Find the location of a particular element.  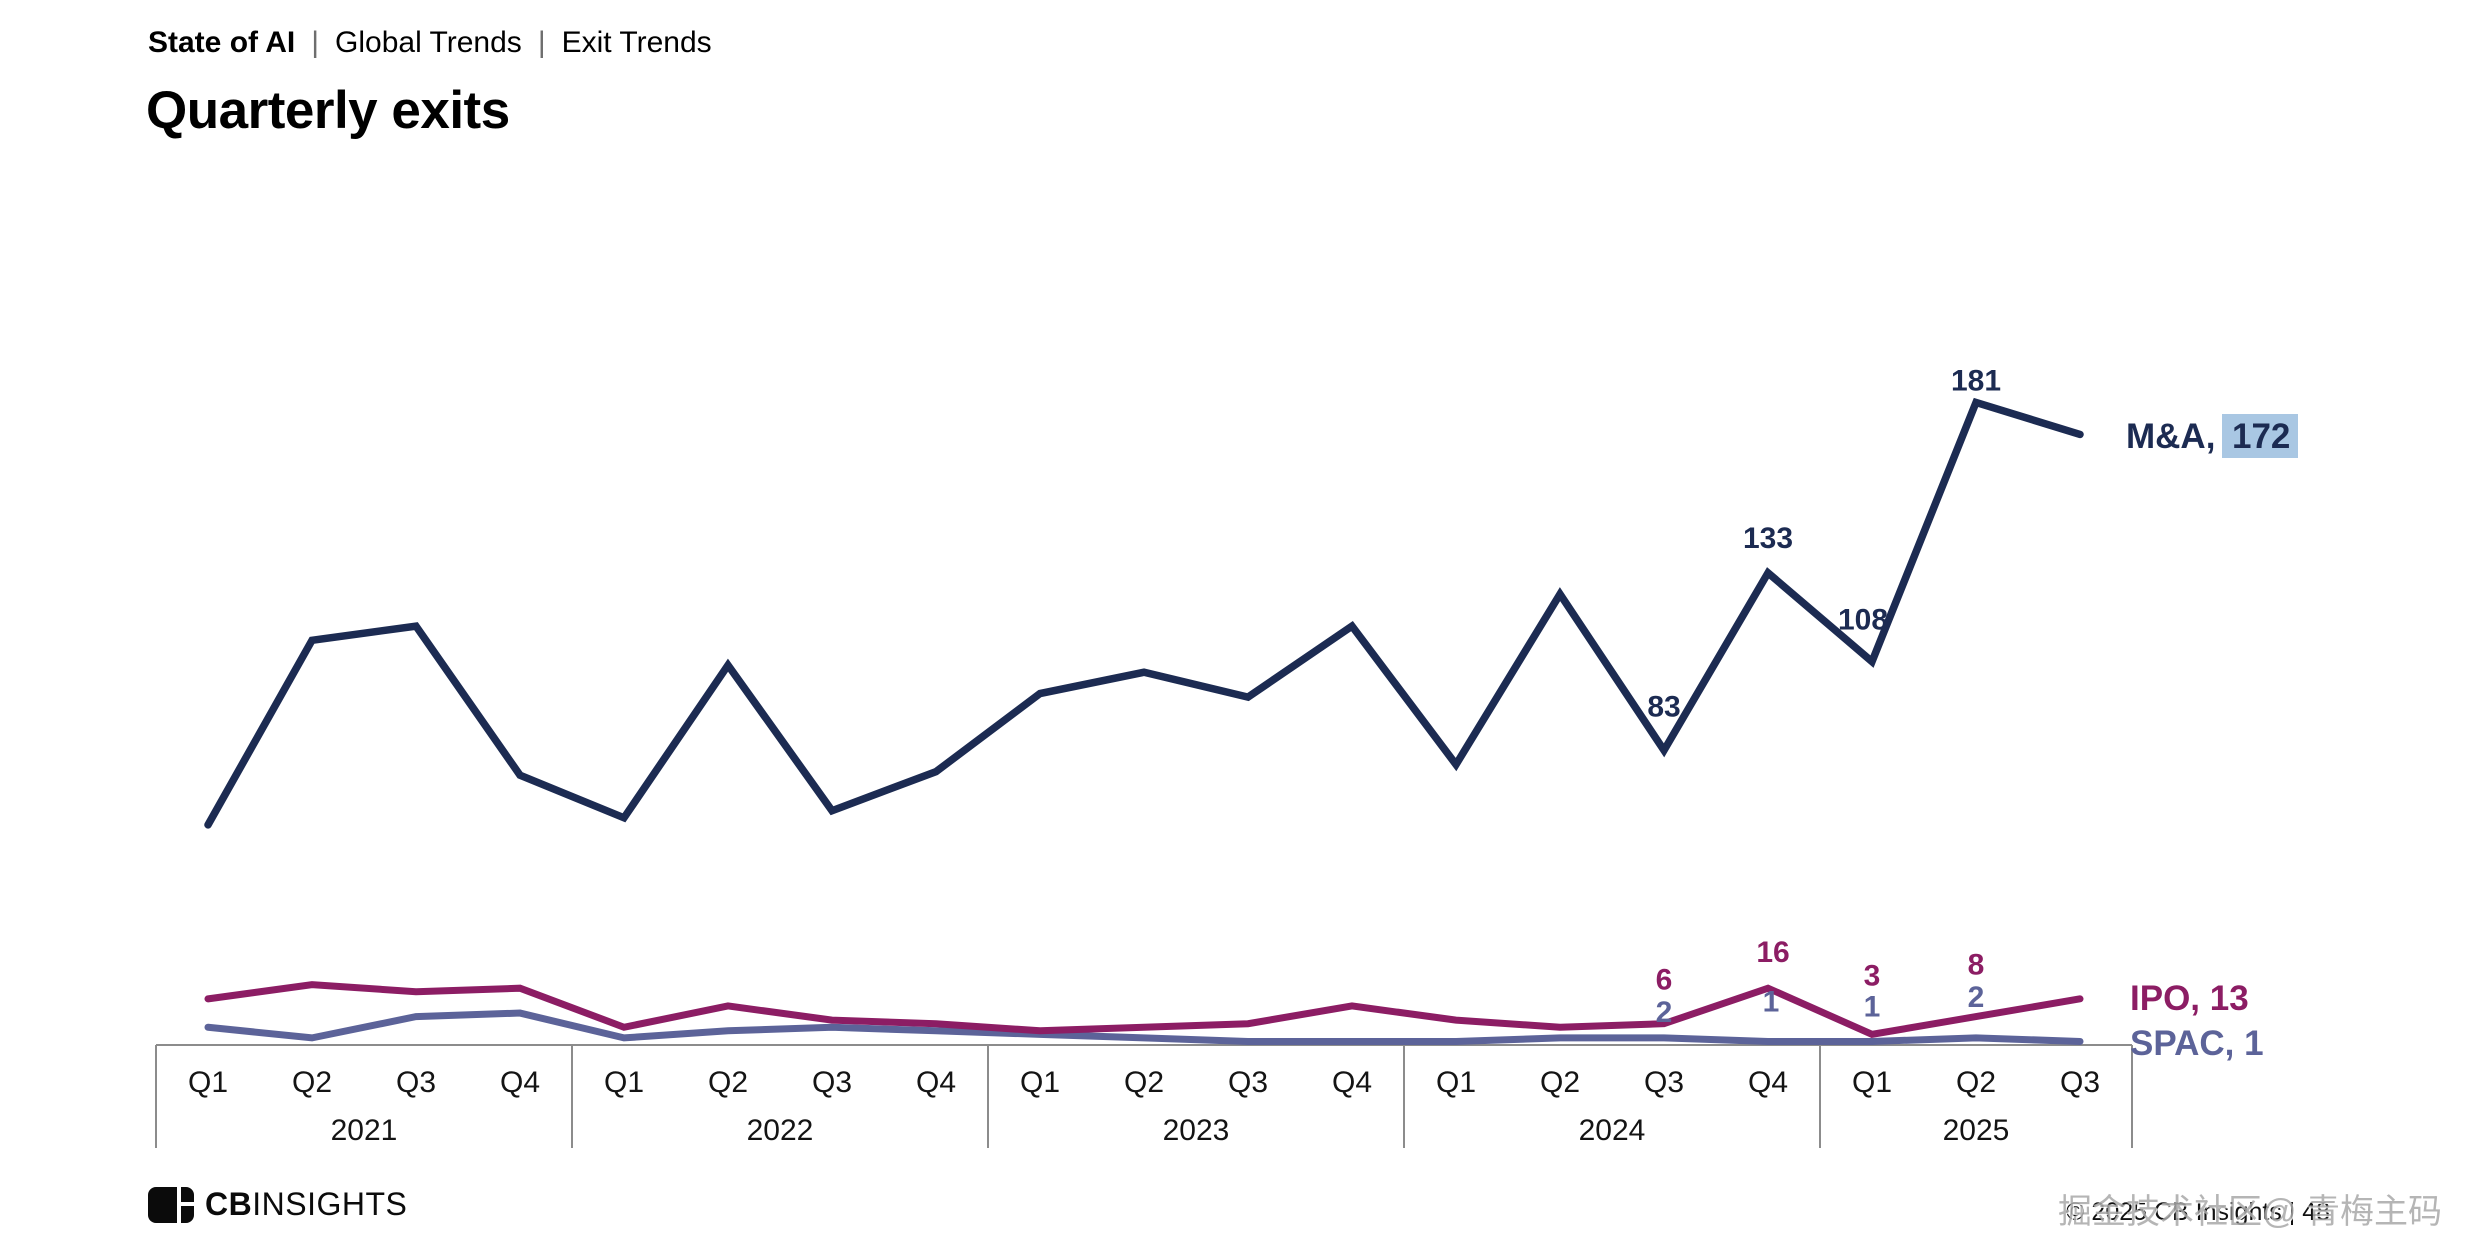

ipo-end-label: IPO, 13 is located at coordinates (2189, 998).